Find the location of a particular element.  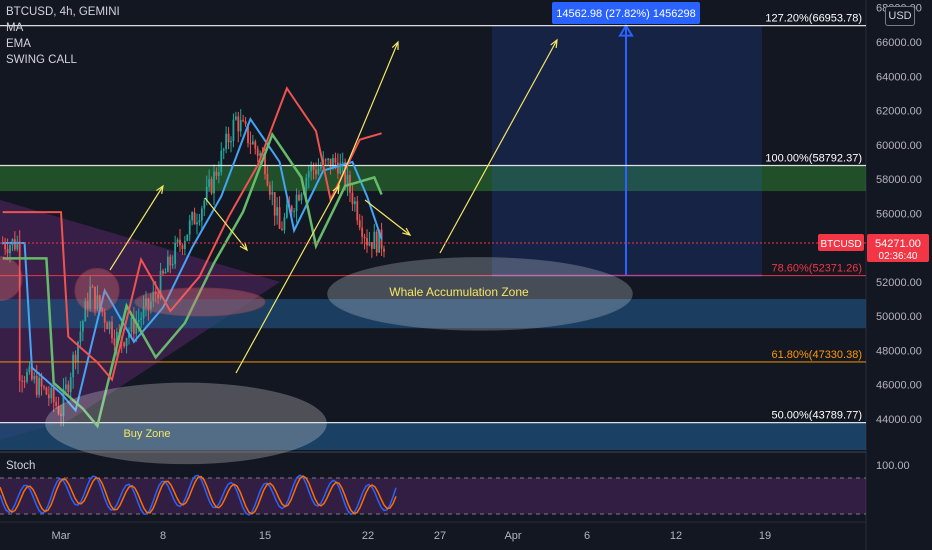

marker-circle is located at coordinates (11, 278).